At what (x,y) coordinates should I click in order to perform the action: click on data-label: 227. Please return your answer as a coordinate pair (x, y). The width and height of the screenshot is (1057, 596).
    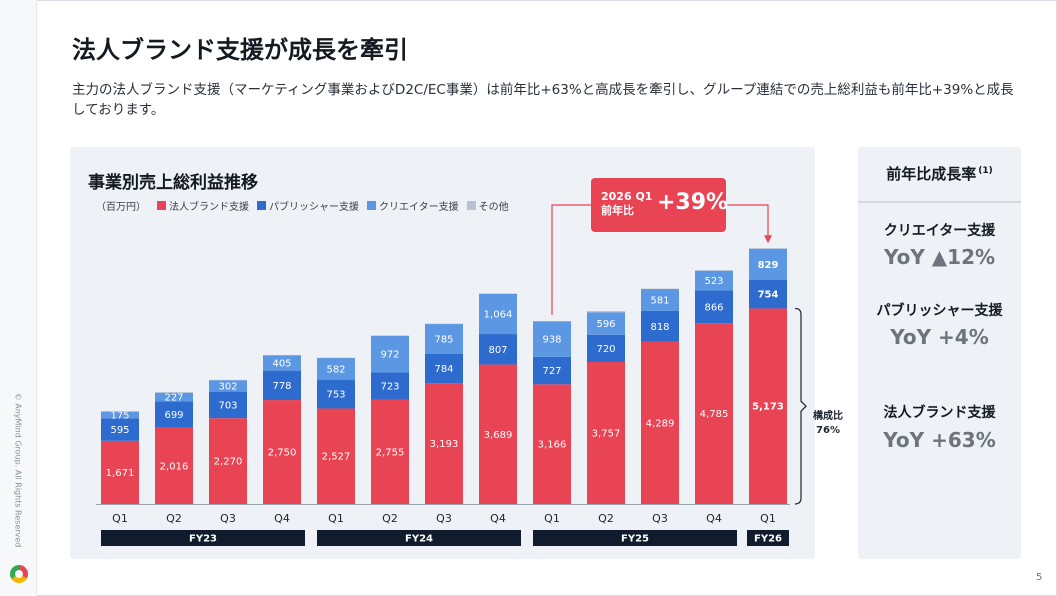
    Looking at the image, I should click on (173, 398).